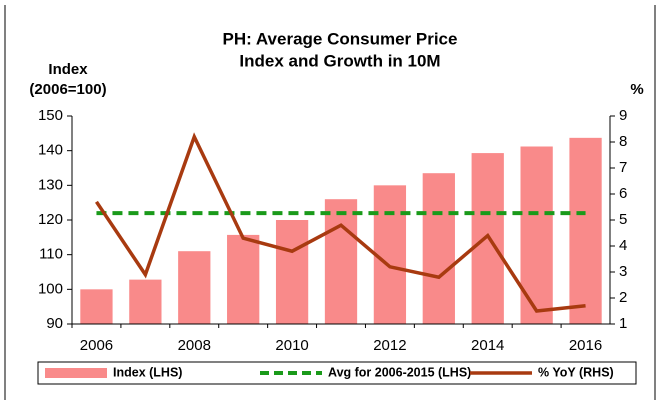 The height and width of the screenshot is (403, 667). Describe the element at coordinates (487, 345) in the screenshot. I see `x-tick-label: 2014` at that location.